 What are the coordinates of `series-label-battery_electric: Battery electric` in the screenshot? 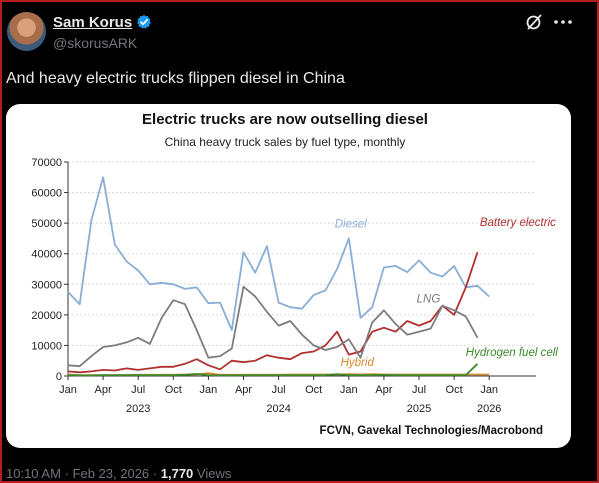 It's located at (518, 223).